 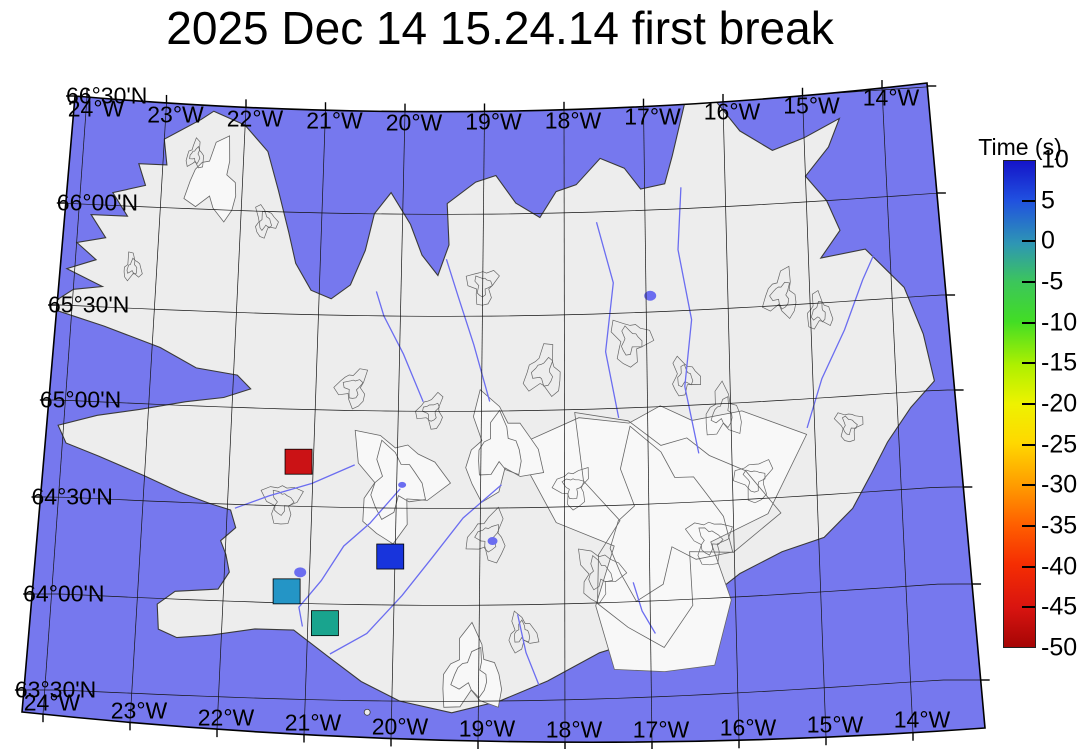 I want to click on lat-label: 65°30'N, so click(x=89, y=304).